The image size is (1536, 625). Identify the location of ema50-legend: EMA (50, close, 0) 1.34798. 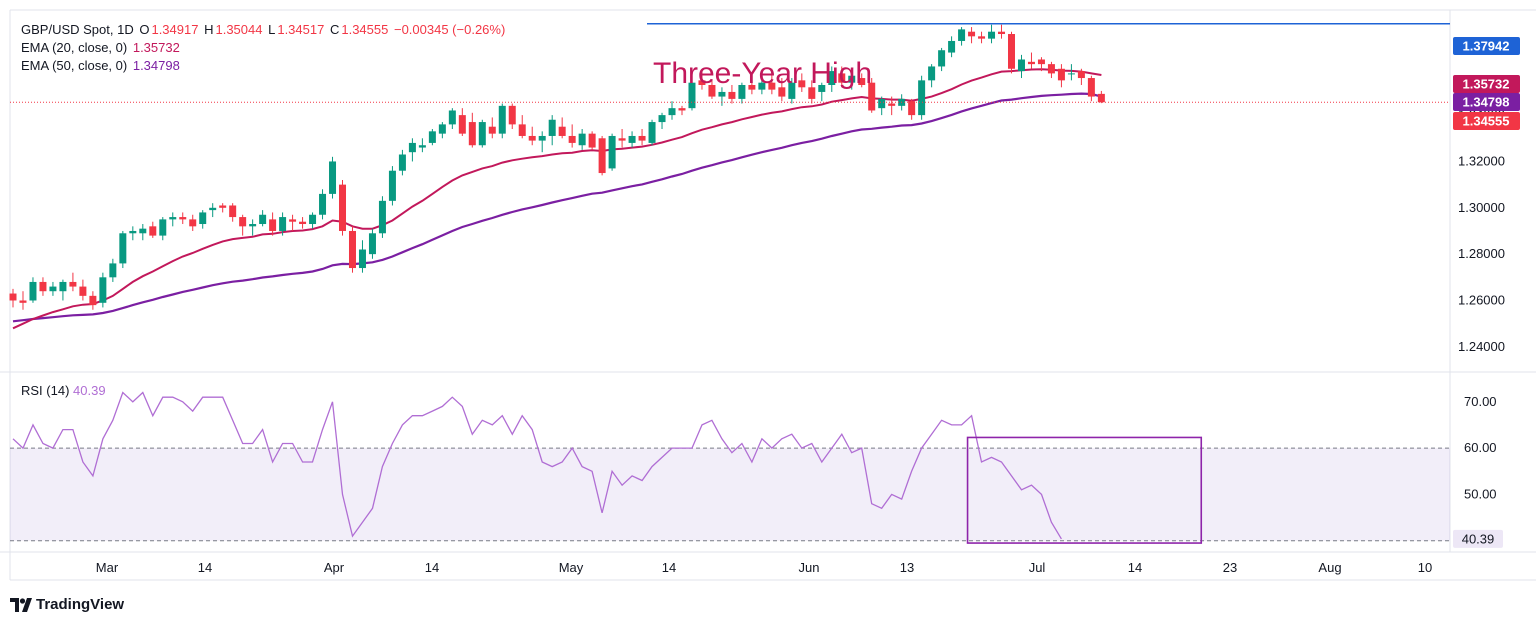
(101, 65).